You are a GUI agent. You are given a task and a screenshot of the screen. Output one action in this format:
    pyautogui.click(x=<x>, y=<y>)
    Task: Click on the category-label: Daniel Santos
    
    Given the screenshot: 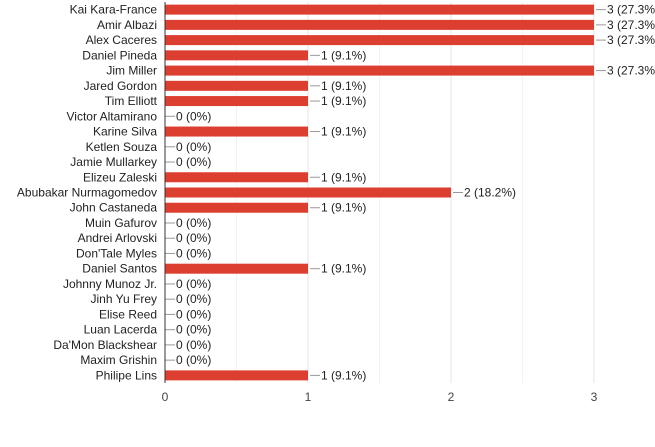 What is the action you would take?
    pyautogui.click(x=119, y=269)
    